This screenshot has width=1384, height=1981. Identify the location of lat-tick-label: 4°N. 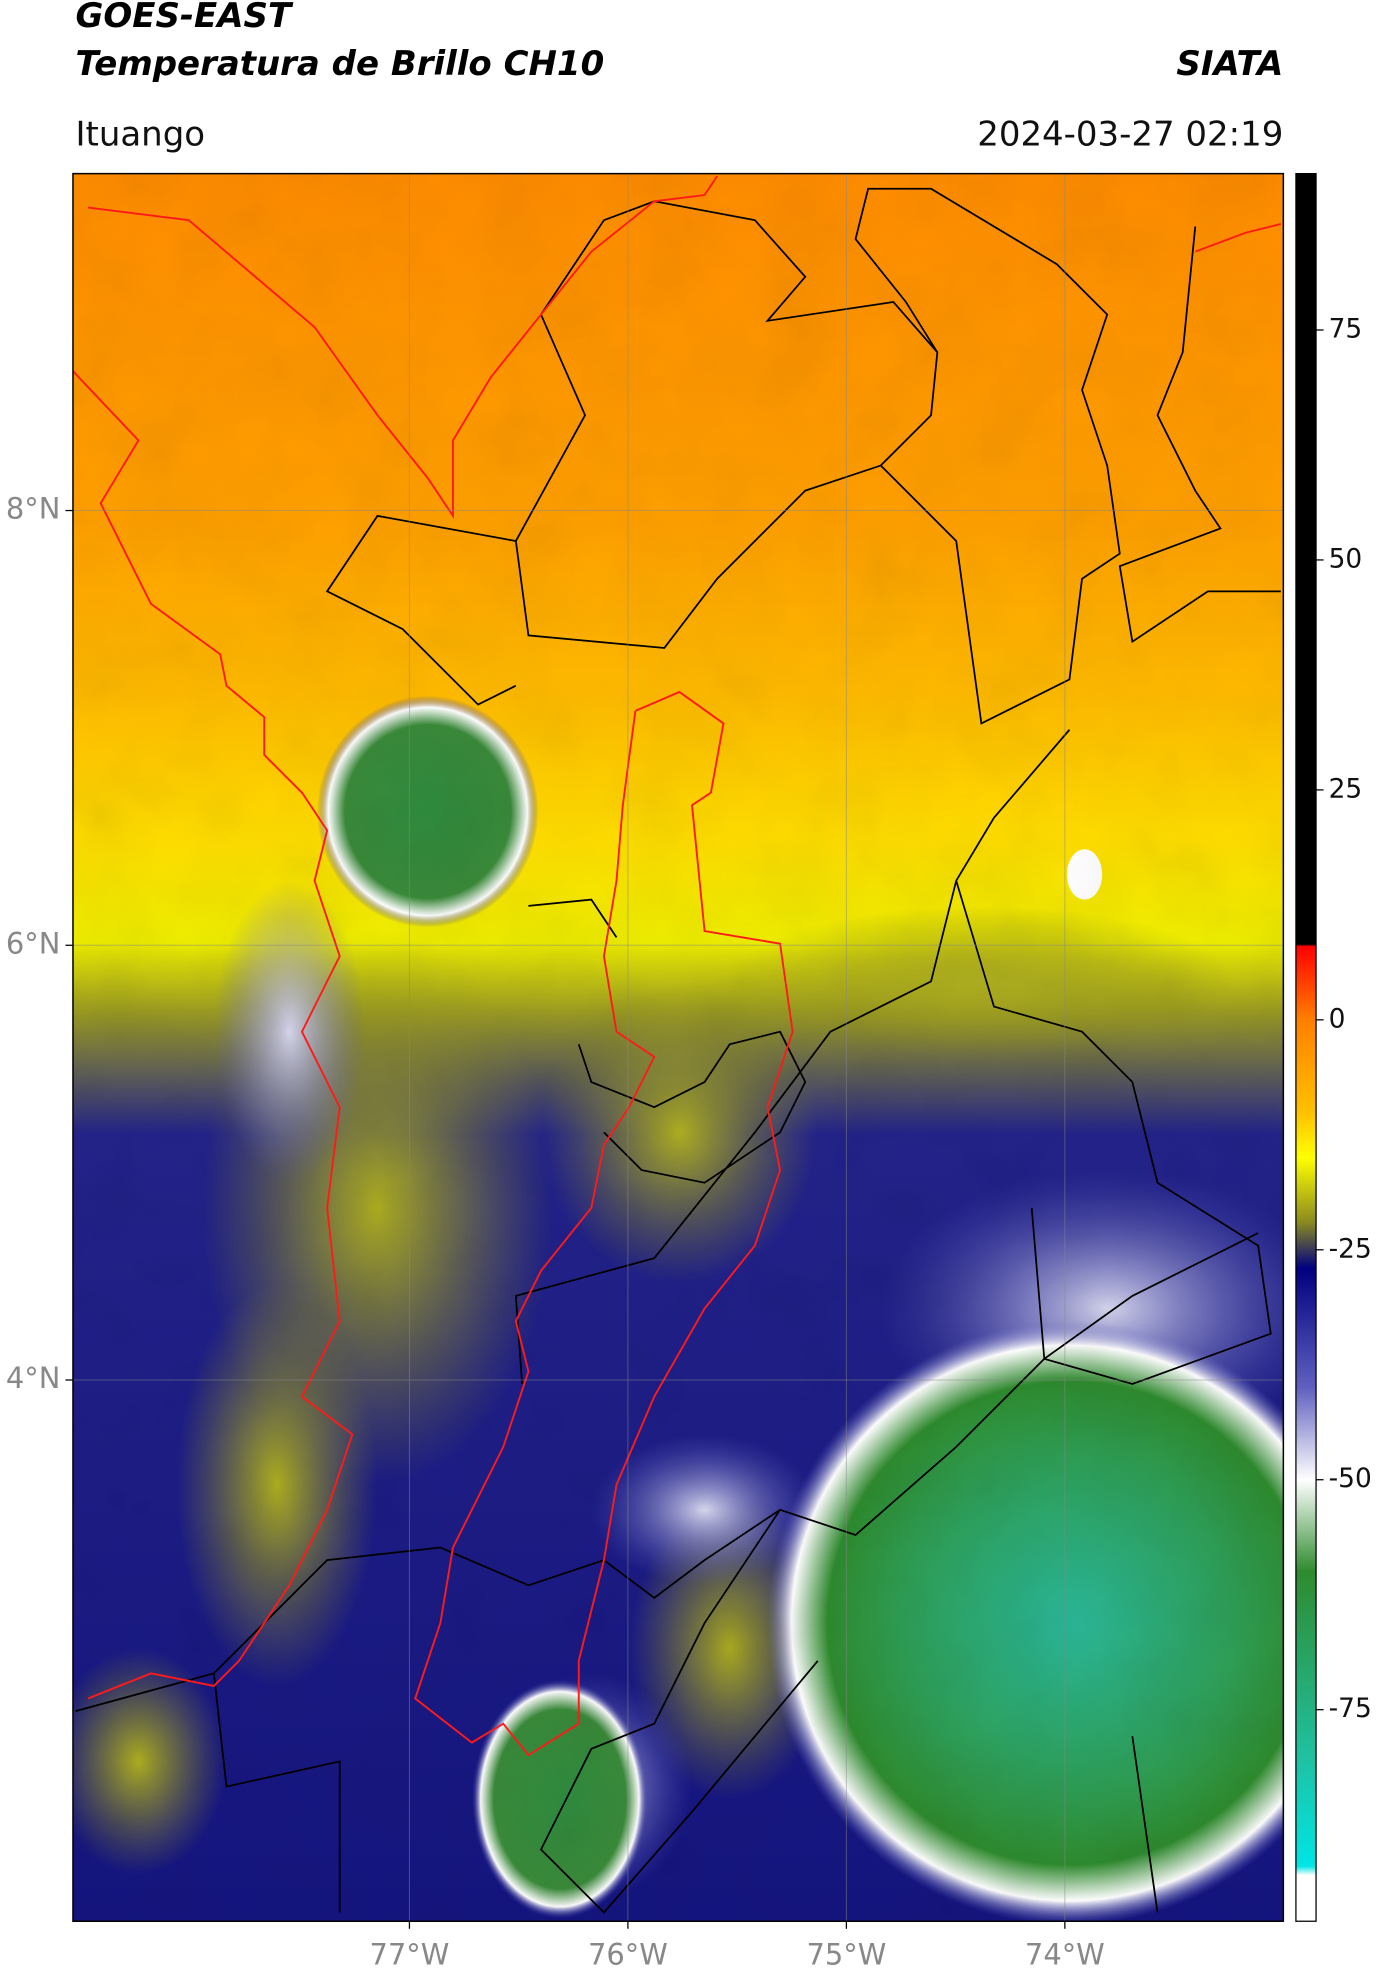
(33, 1378).